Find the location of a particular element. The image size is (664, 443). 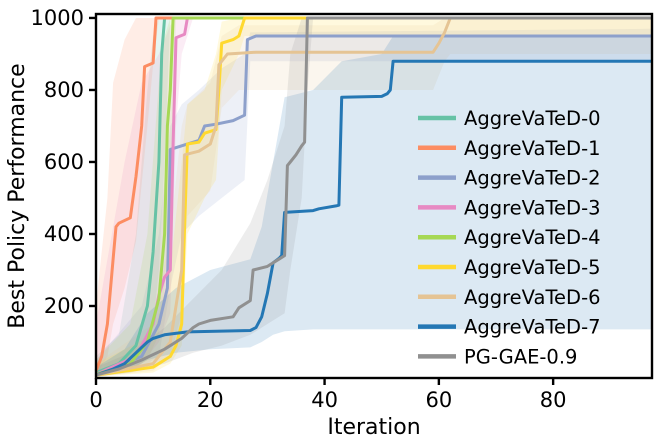

x-tick-label: 0 is located at coordinates (95, 400).